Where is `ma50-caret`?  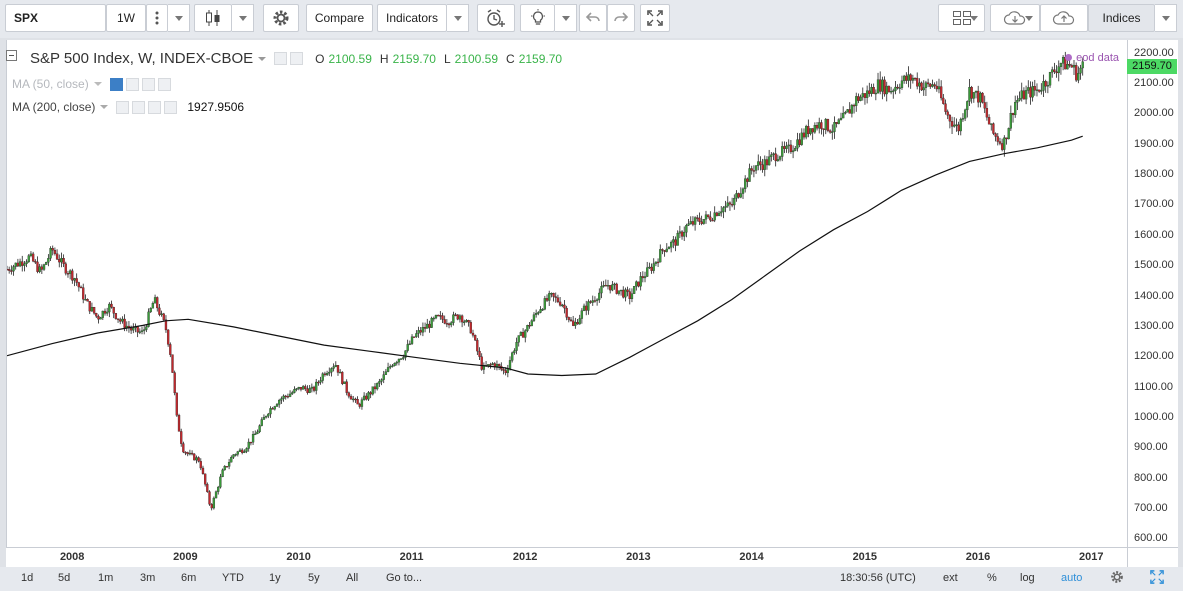
ma50-caret is located at coordinates (97, 84).